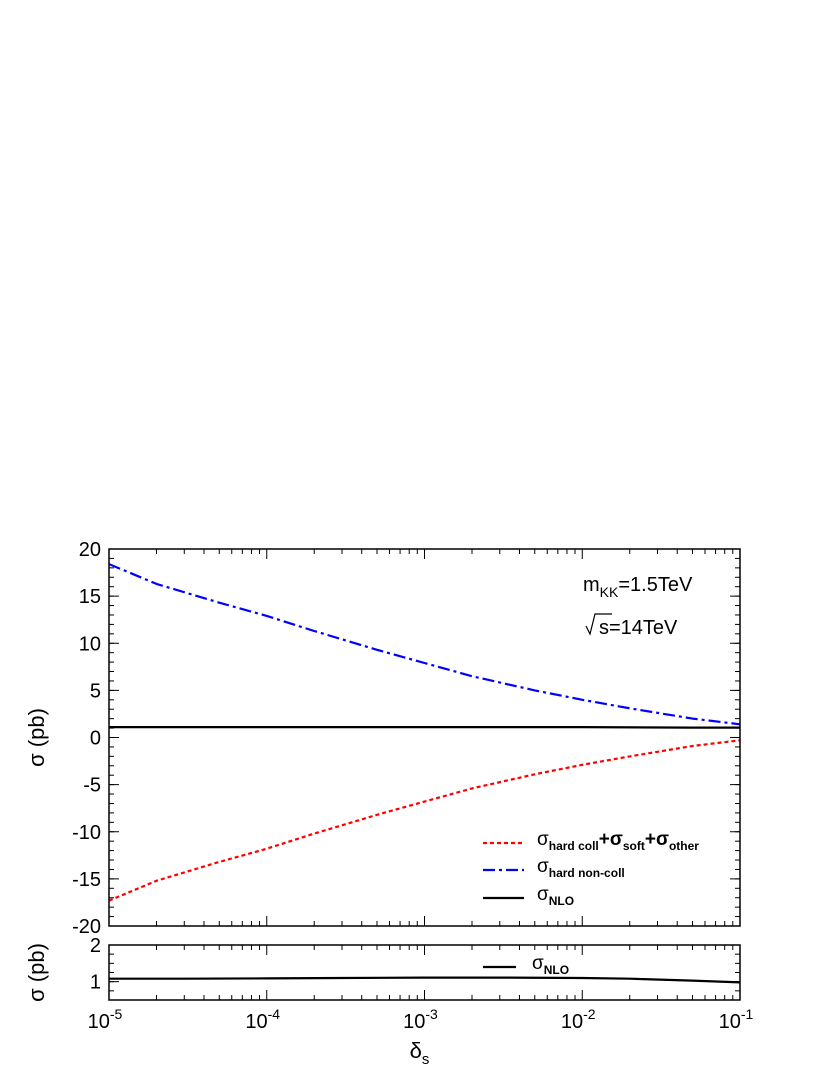 Image resolution: width=830 pixels, height=1075 pixels. Describe the element at coordinates (574, 846) in the screenshot. I see `legend-sub: hard coll` at that location.